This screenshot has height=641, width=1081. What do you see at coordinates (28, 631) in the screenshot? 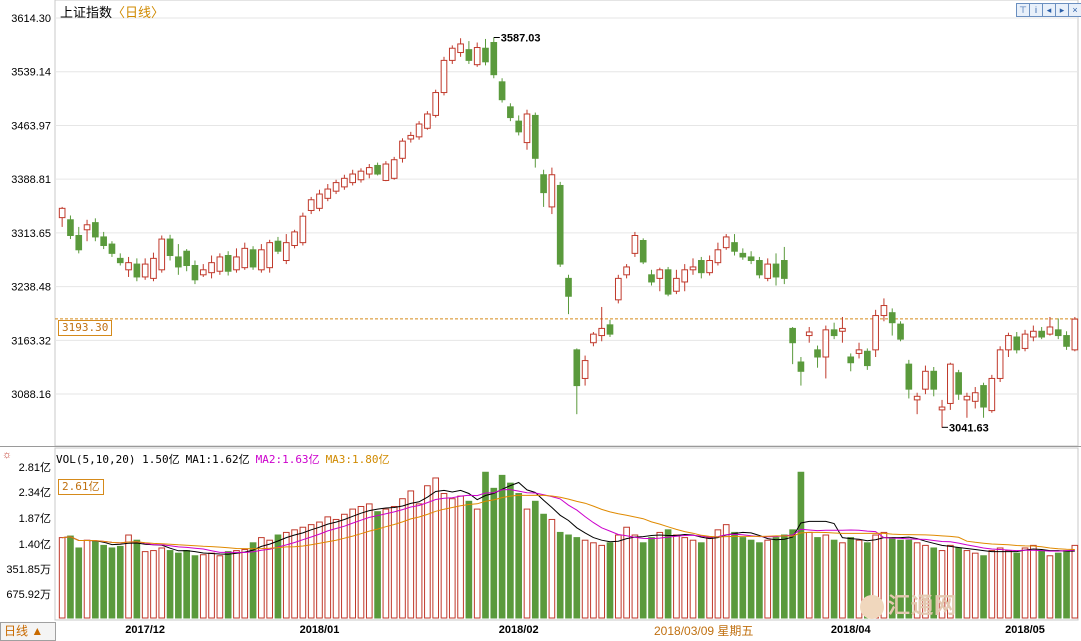
I see `period-tab-daily: 日线 ▲` at bounding box center [28, 631].